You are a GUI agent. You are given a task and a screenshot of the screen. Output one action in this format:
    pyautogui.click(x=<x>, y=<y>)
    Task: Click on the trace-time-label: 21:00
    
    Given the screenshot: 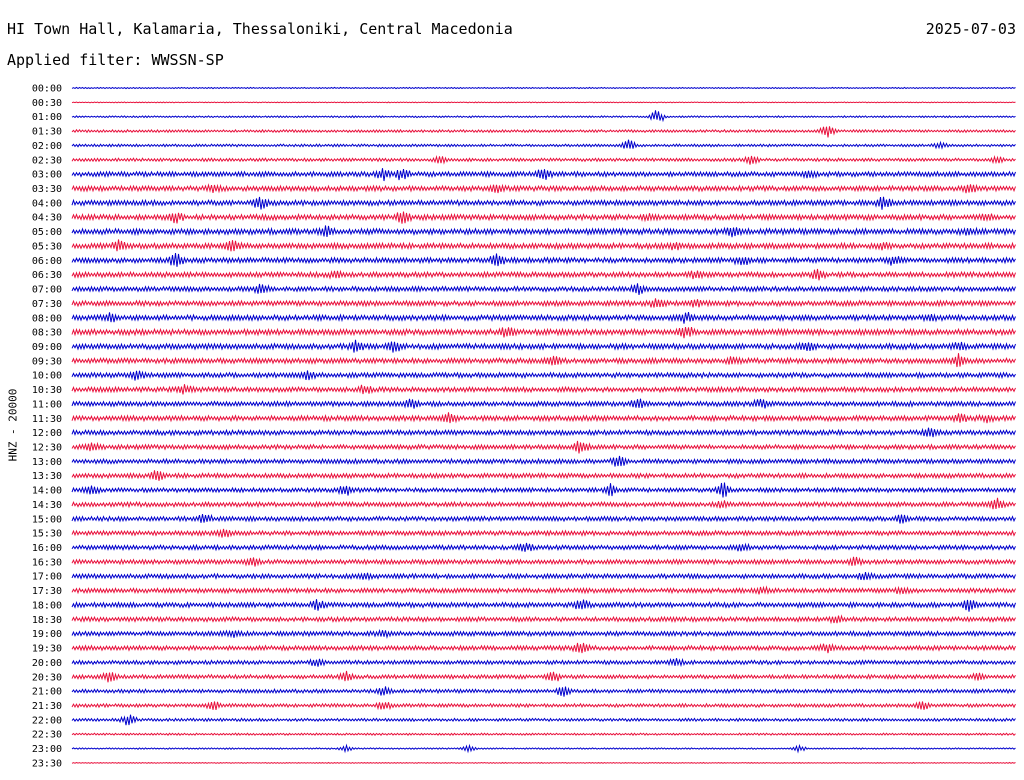 What is the action you would take?
    pyautogui.click(x=47, y=692)
    